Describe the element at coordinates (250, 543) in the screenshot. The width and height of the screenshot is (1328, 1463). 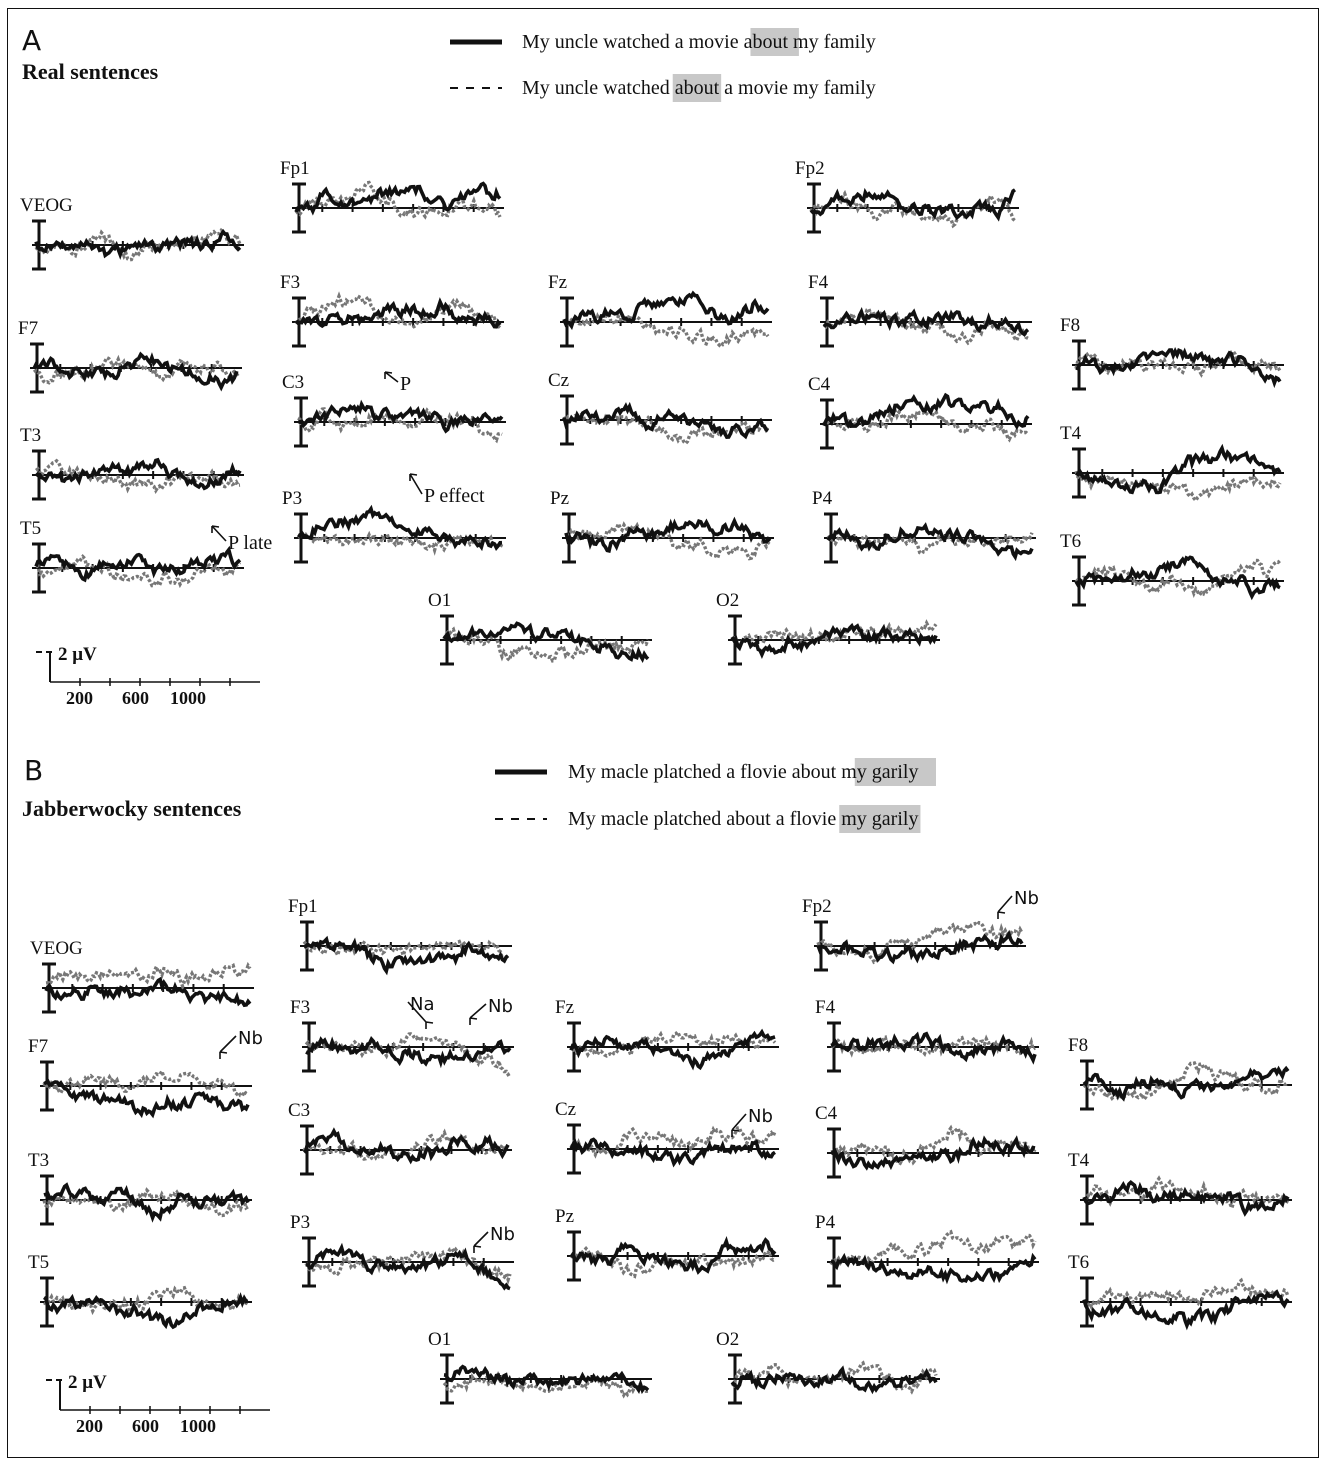
I see `annotation-label: P late` at that location.